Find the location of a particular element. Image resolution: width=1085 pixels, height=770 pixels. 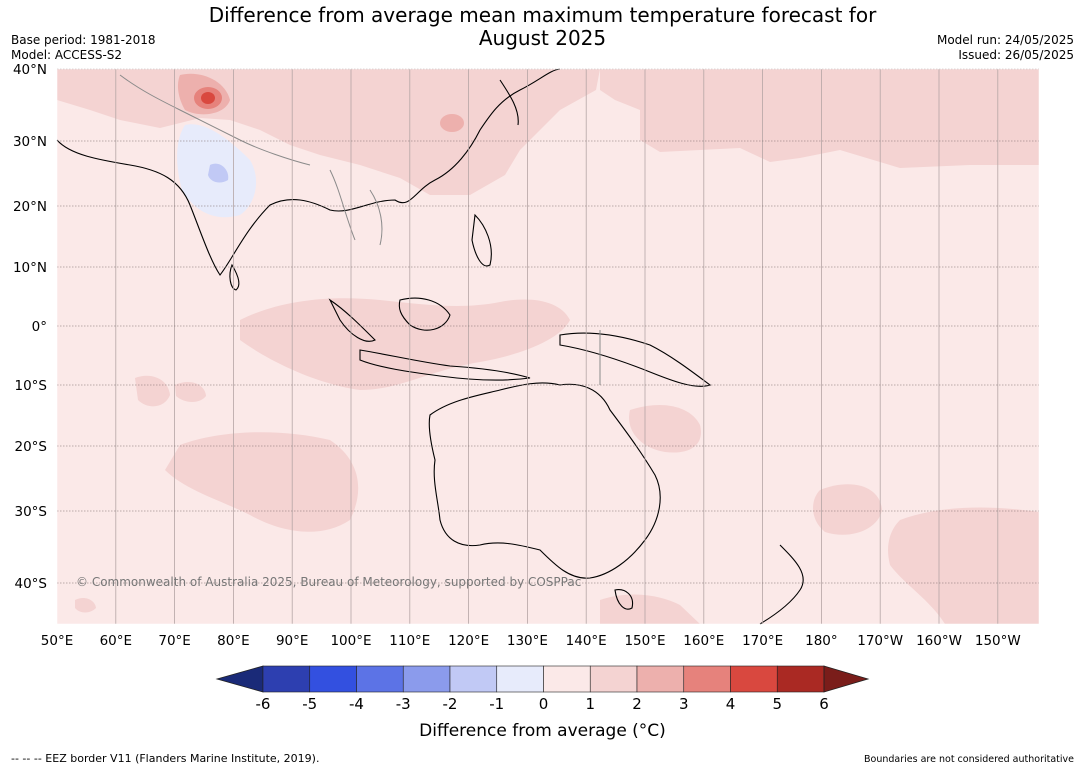

anomaly-area-indian-ocean is located at coordinates (262, 482).